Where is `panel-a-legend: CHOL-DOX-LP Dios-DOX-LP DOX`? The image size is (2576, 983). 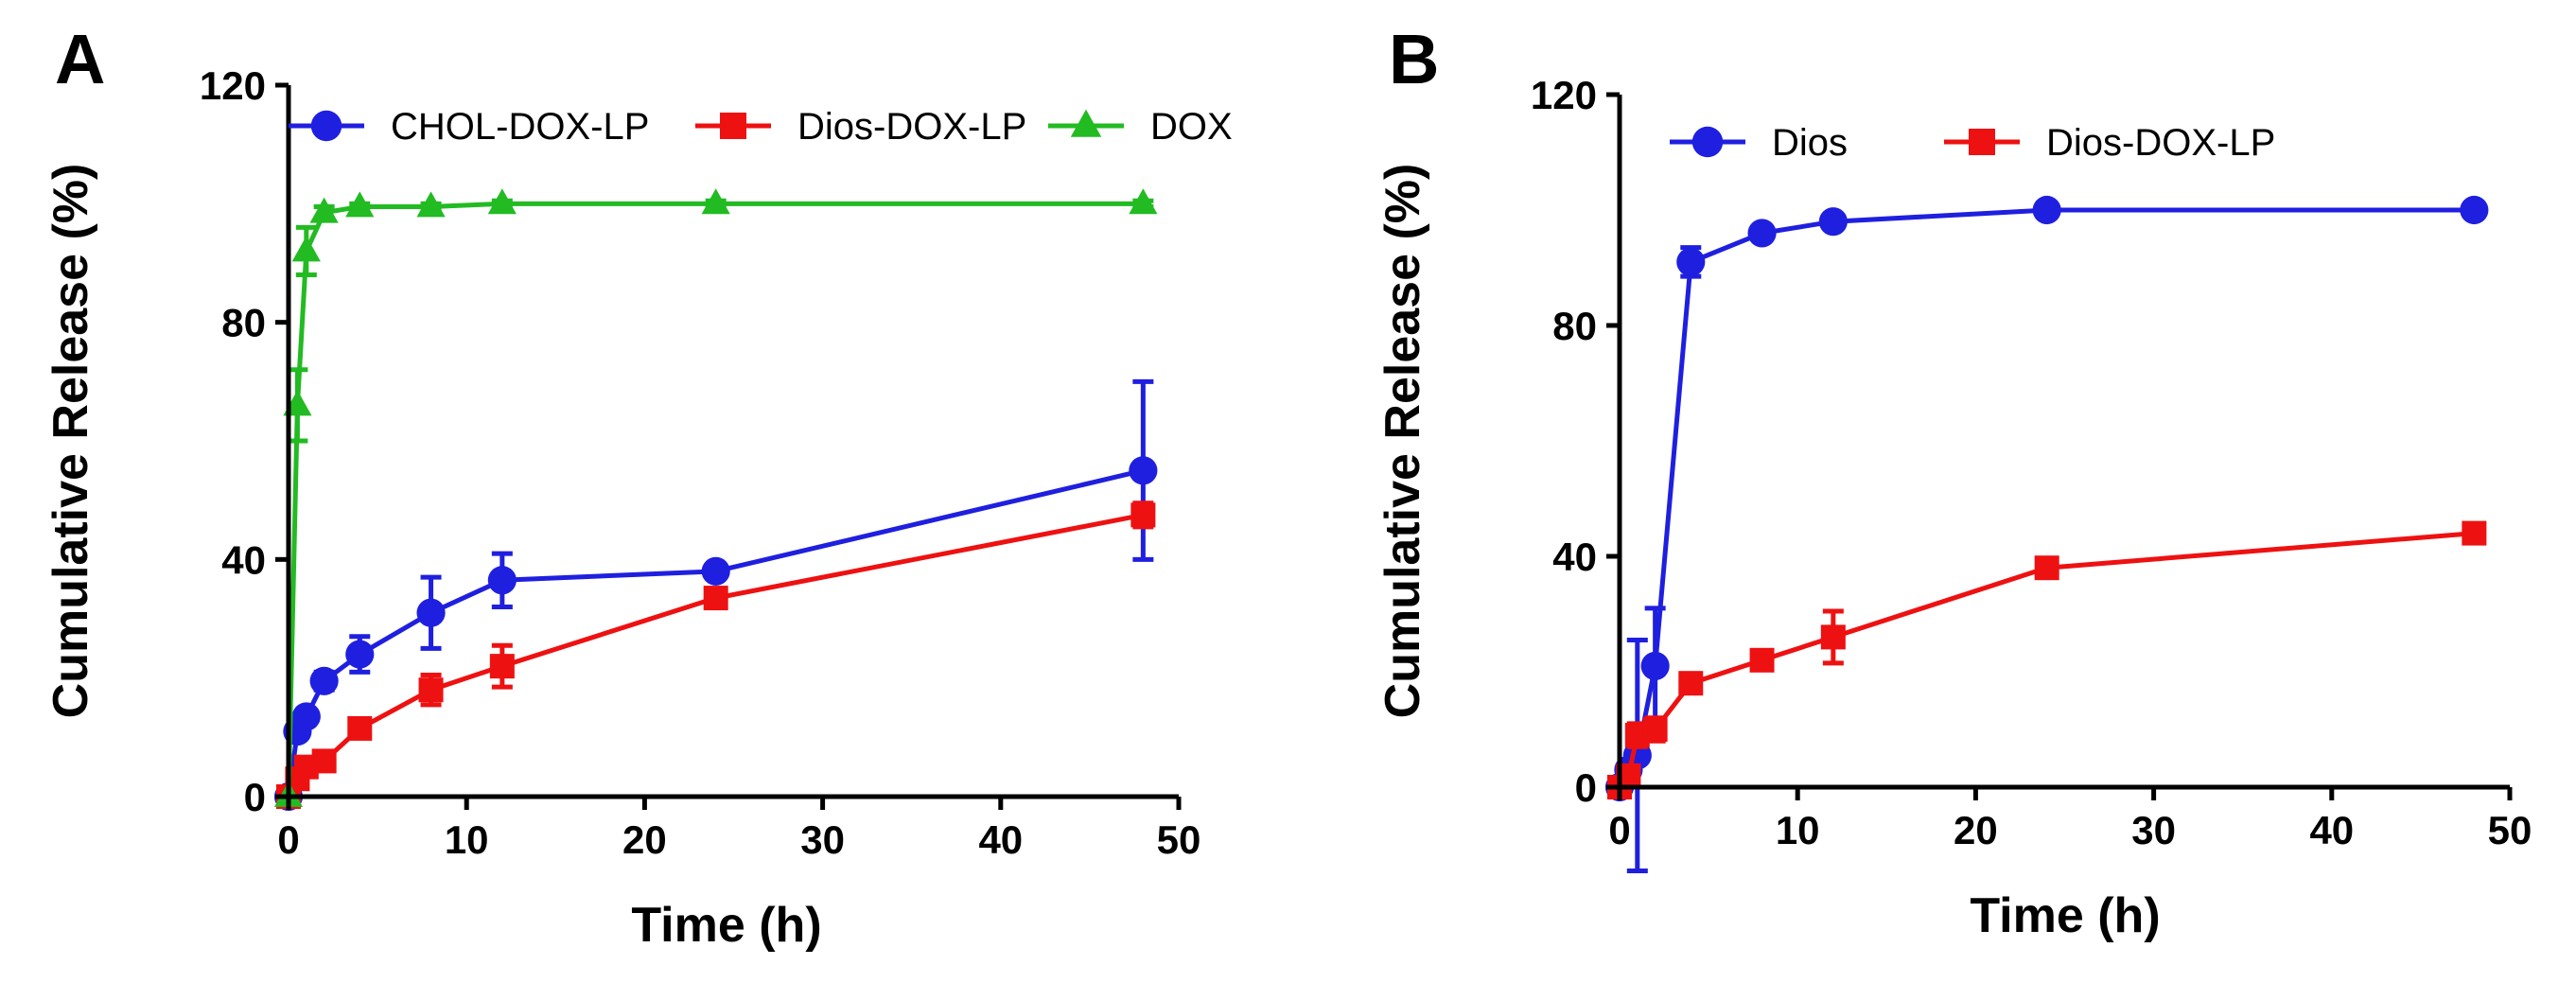 panel-a-legend: CHOL-DOX-LP Dios-DOX-LP DOX is located at coordinates (761, 127).